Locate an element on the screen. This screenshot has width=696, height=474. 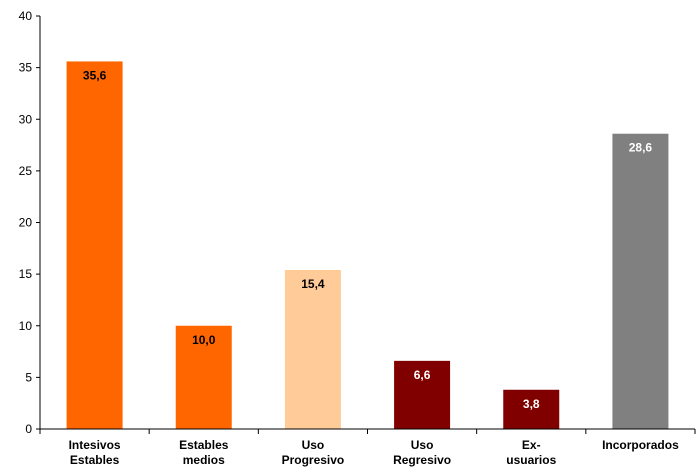
y-tick-label: 0 is located at coordinates (28, 429).